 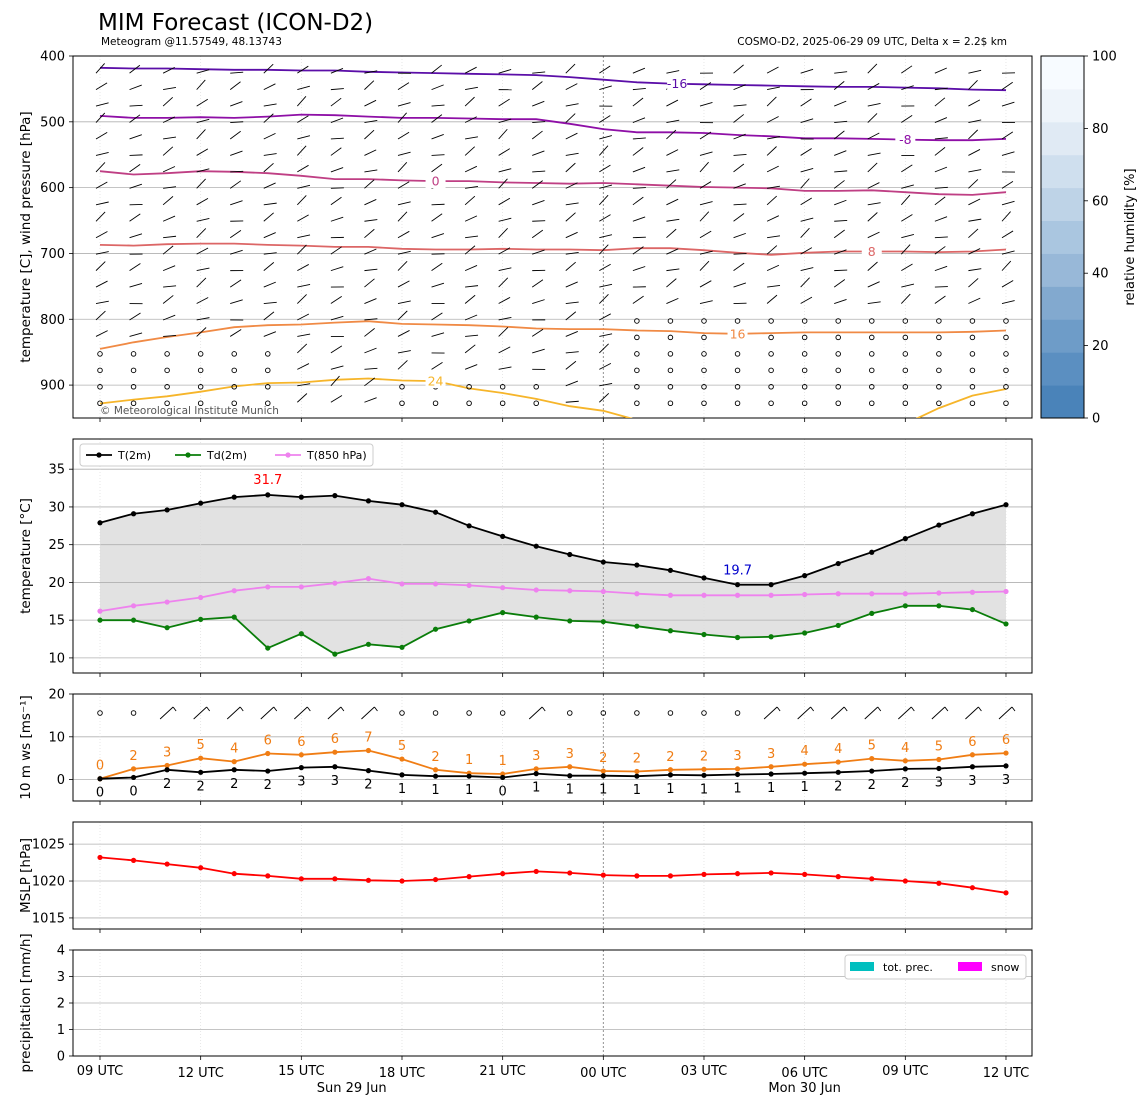 I want to click on data-label: 0, so click(x=100, y=793).